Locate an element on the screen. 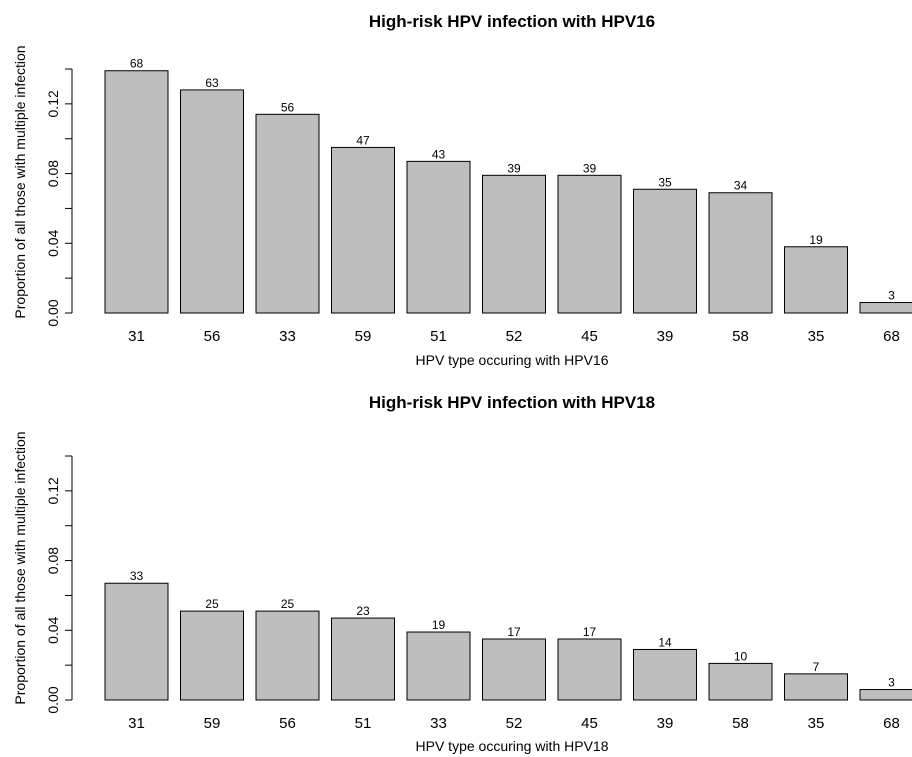 The height and width of the screenshot is (757, 912). data-label: 7 is located at coordinates (816, 667).